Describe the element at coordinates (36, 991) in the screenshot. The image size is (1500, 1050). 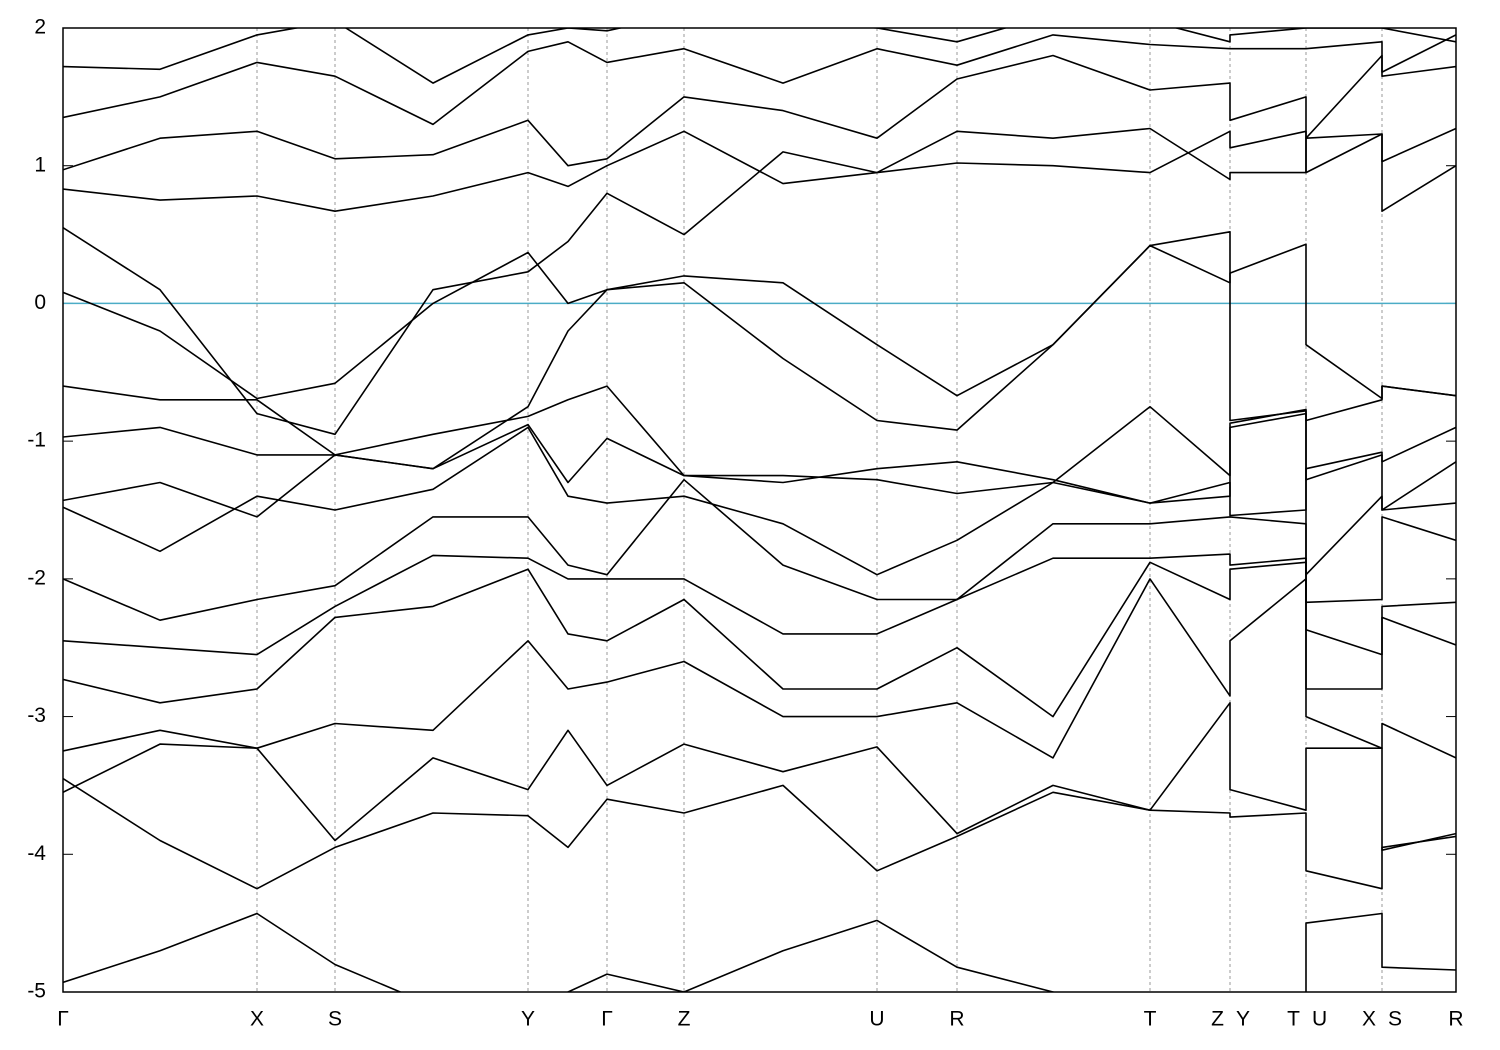
I see `y-tick-label: -5` at that location.